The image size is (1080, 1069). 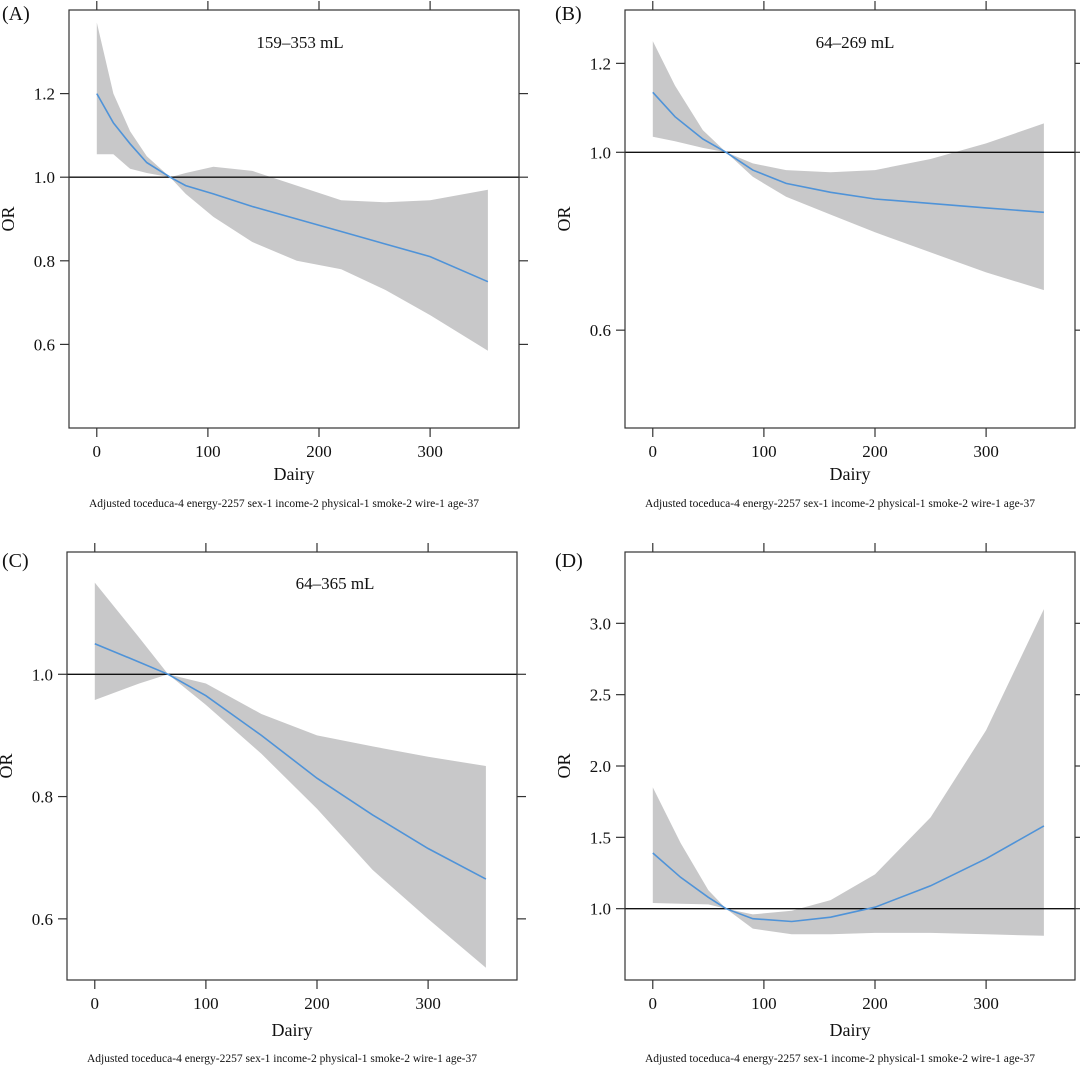 What do you see at coordinates (600, 623) in the screenshot?
I see `y-tick-label: 3.0` at bounding box center [600, 623].